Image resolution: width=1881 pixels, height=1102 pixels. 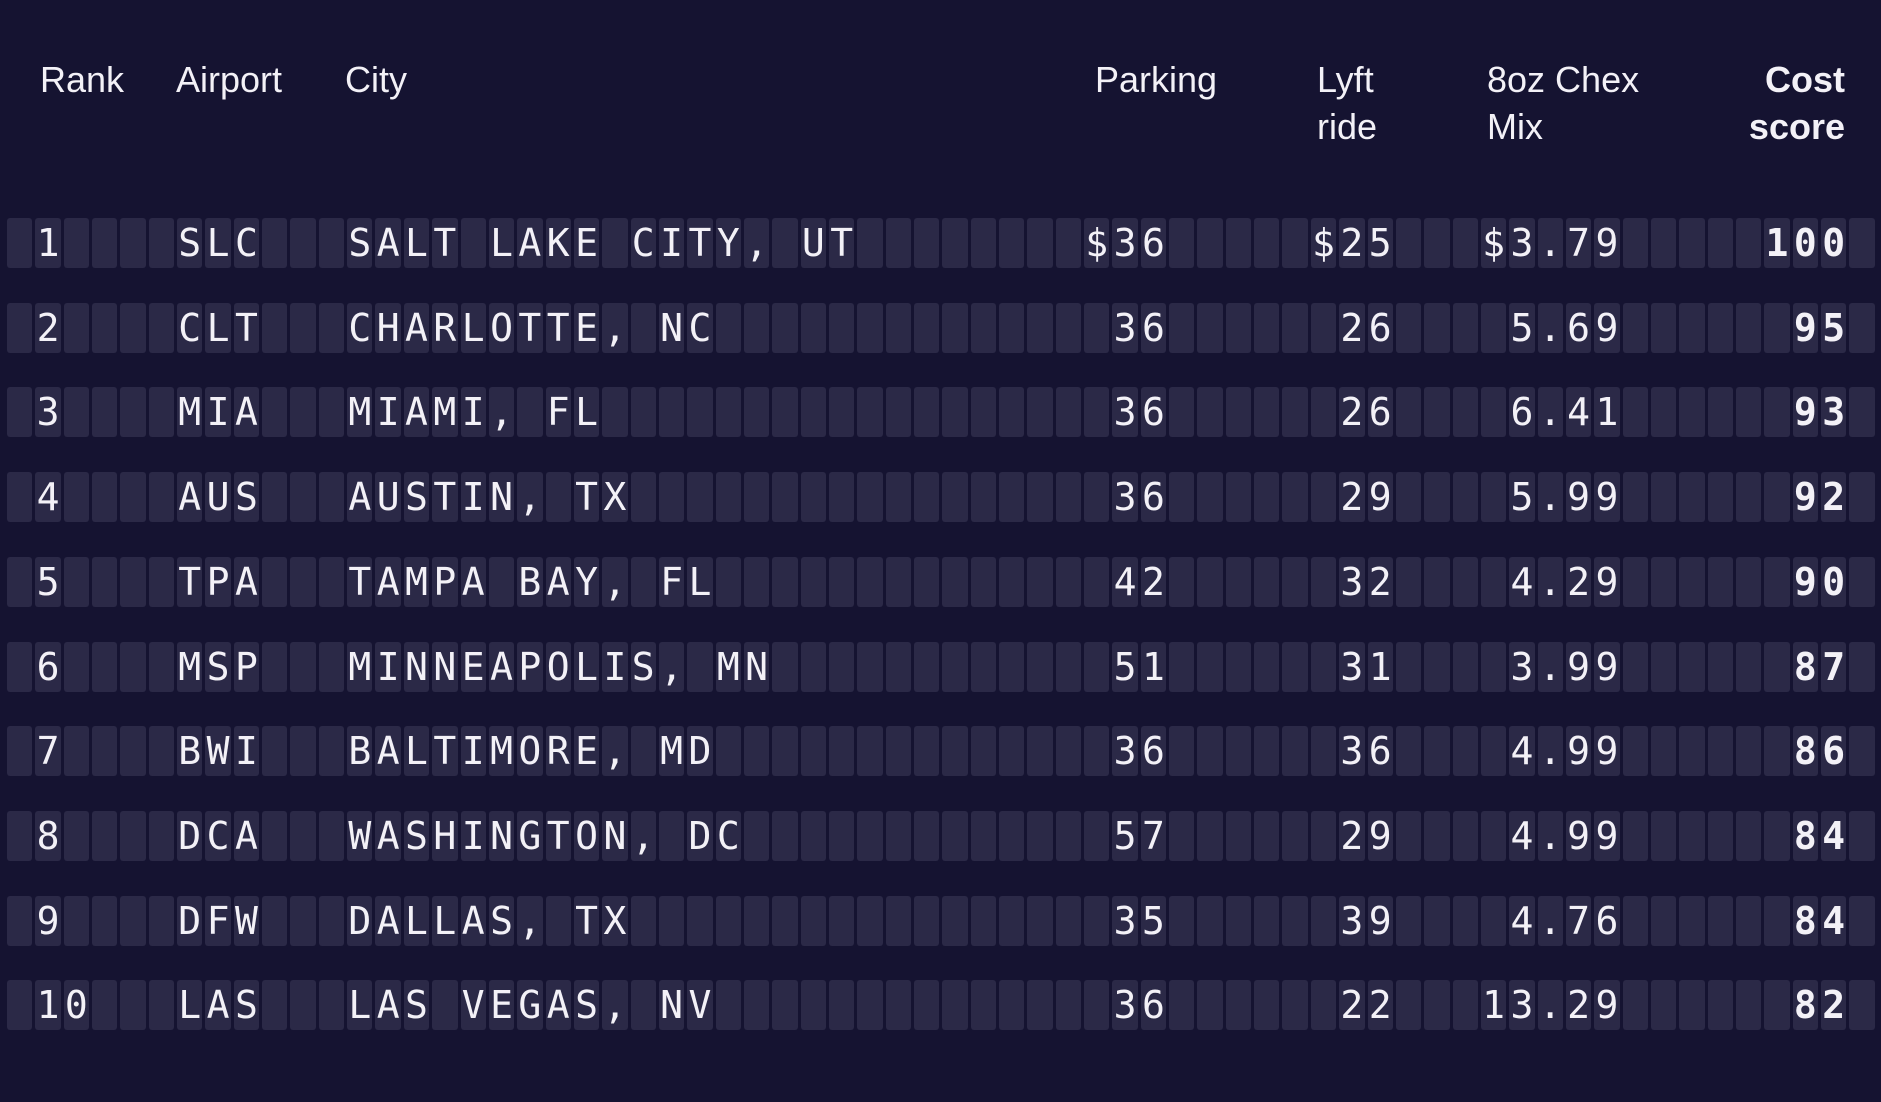 What do you see at coordinates (1352, 582) in the screenshot?
I see `flap-char: 3` at bounding box center [1352, 582].